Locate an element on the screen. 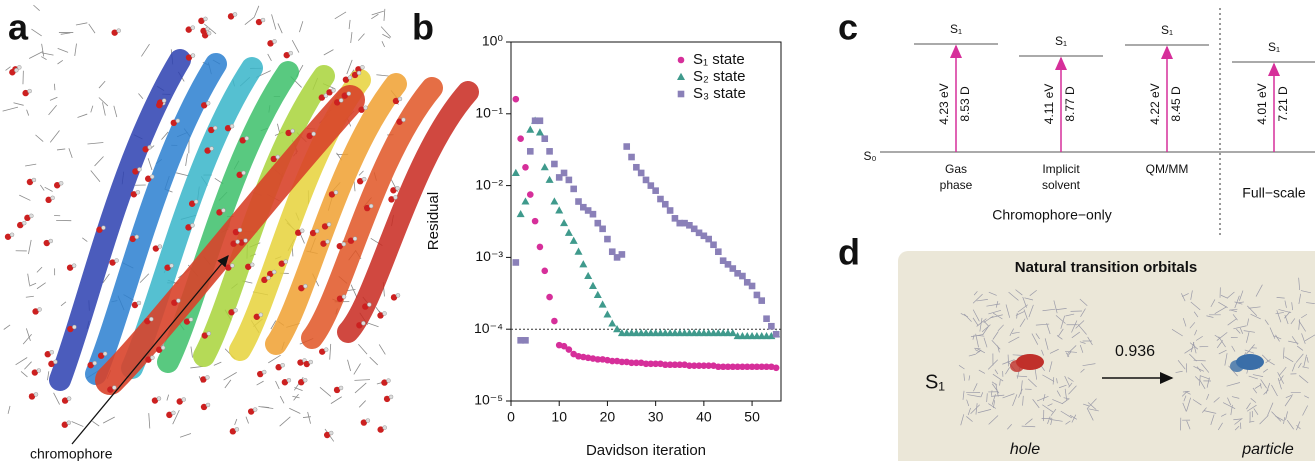 The height and width of the screenshot is (461, 1315). state-label: S₁ is located at coordinates (1167, 30).